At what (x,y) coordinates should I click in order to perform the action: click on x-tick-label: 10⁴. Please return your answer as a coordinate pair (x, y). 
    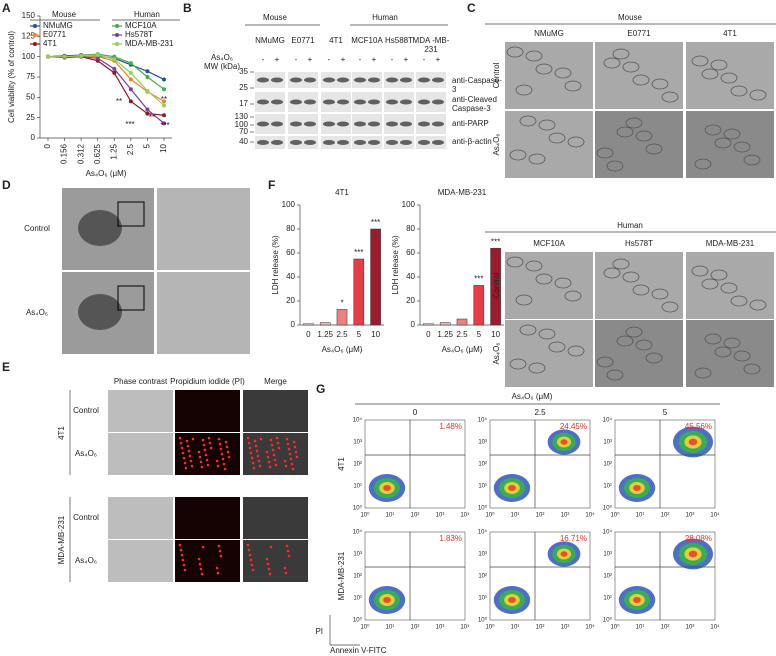
    Looking at the image, I should click on (590, 627).